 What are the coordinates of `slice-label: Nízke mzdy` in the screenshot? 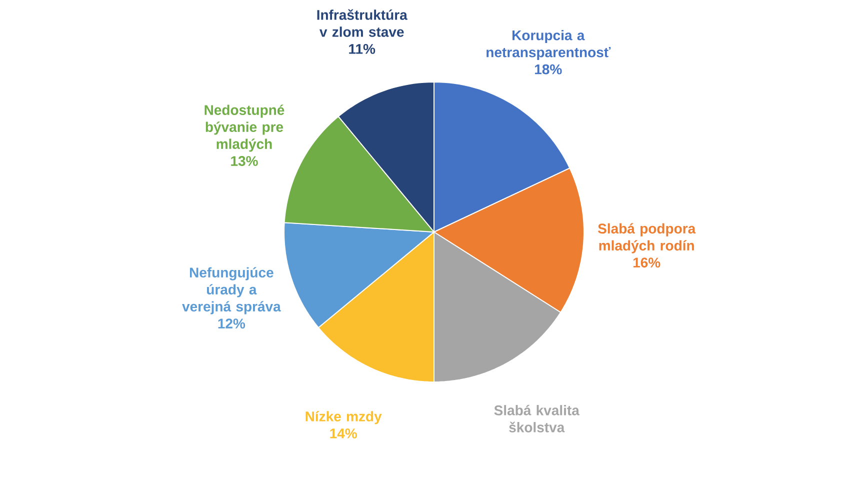 It's located at (344, 417).